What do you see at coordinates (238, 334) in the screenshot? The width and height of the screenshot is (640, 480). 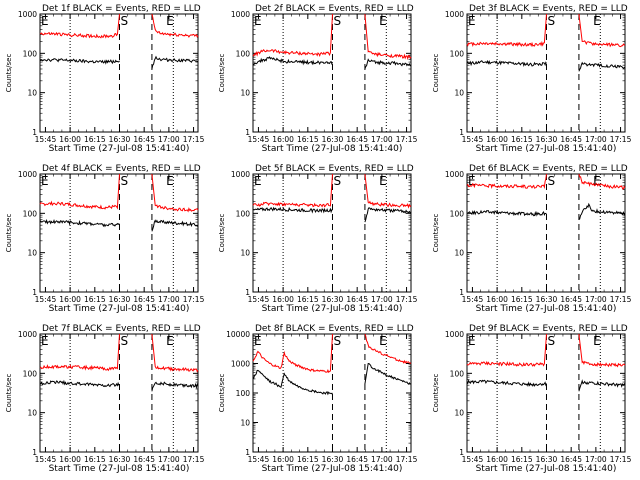 I see `y-tick-label: 10000` at bounding box center [238, 334].